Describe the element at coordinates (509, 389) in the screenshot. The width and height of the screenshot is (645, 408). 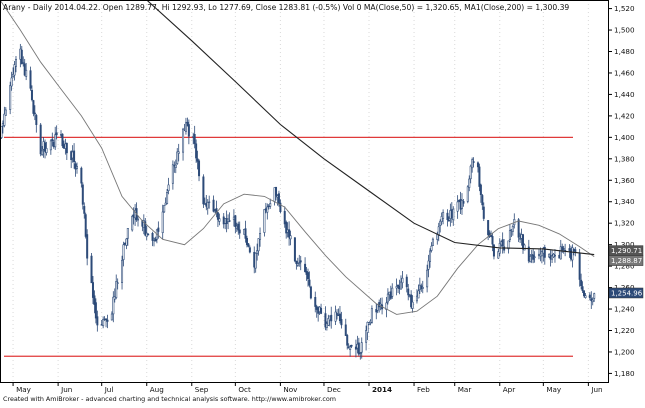
I see `x-tick-label: Apr` at that location.